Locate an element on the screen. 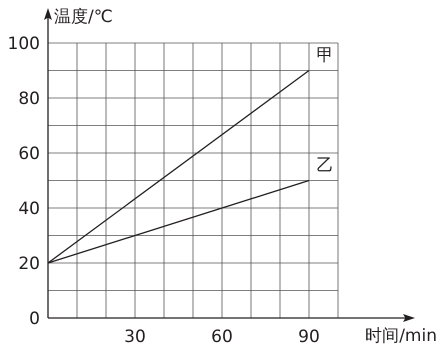 The width and height of the screenshot is (441, 349). y-tick-label: 100 is located at coordinates (24, 44).